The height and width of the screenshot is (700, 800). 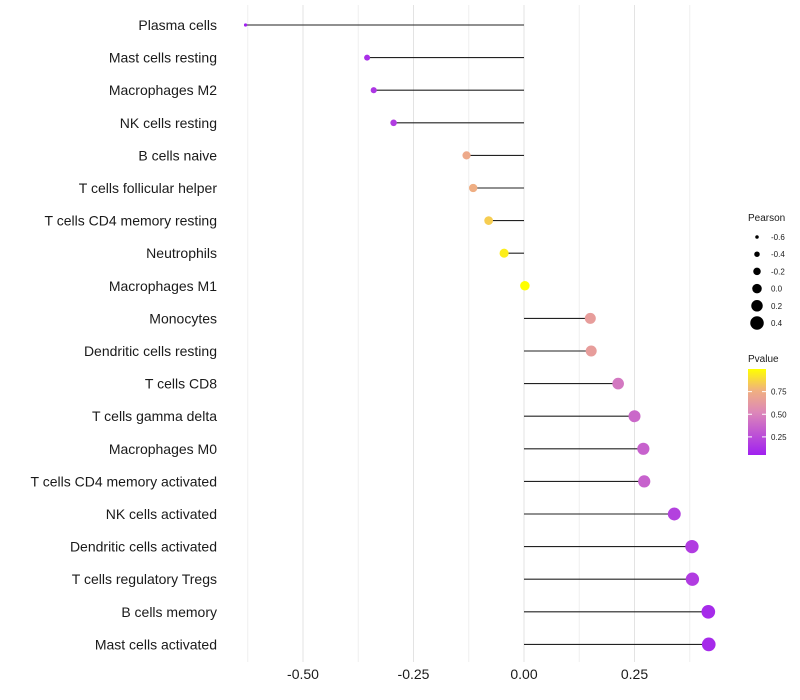 I want to click on x-tick-label: -0.50, so click(x=303, y=674).